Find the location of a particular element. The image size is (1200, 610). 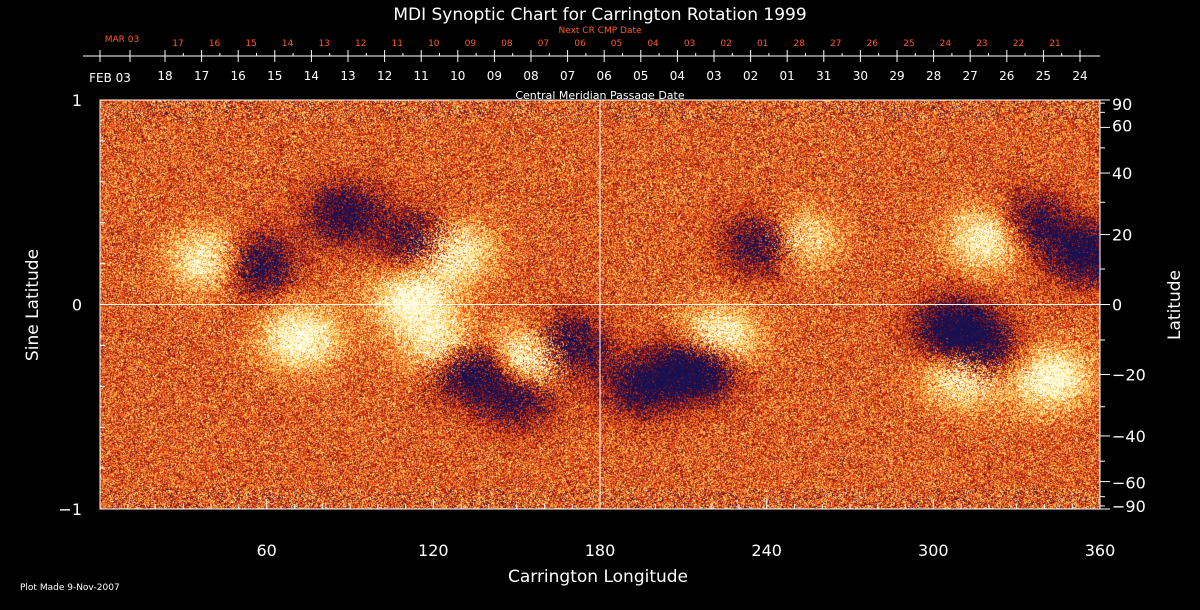

cmp-date-label: 06 is located at coordinates (604, 76).